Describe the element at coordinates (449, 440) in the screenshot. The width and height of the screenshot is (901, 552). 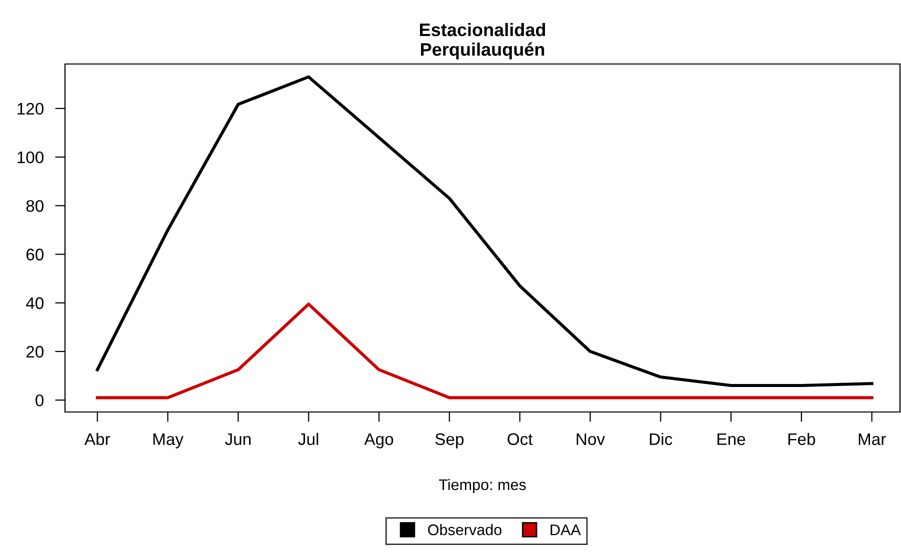
I see `x-tick-label: Sep` at that location.